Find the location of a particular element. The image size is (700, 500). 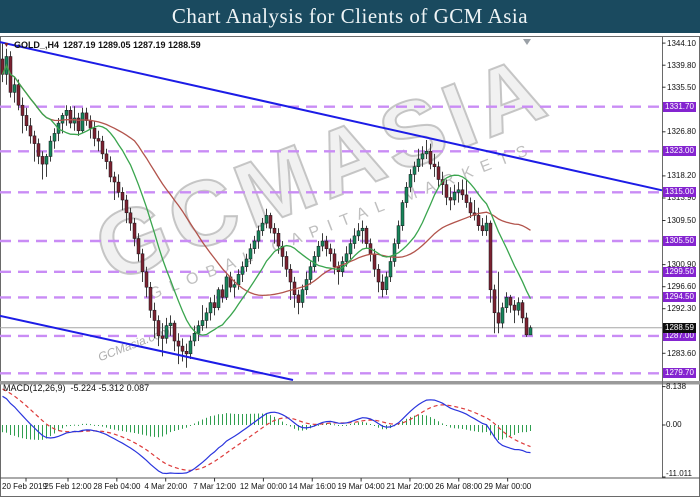

time-tick-label: 26 Mar 08:00 is located at coordinates (459, 486).